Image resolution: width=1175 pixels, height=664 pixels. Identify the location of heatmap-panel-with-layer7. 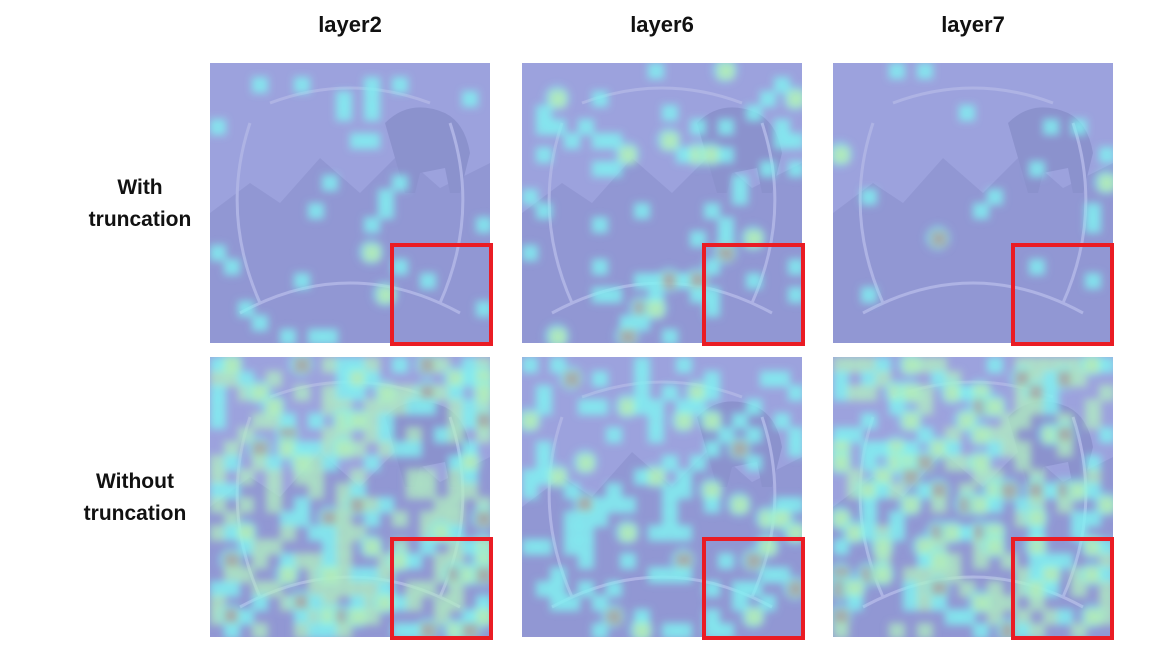
(973, 203).